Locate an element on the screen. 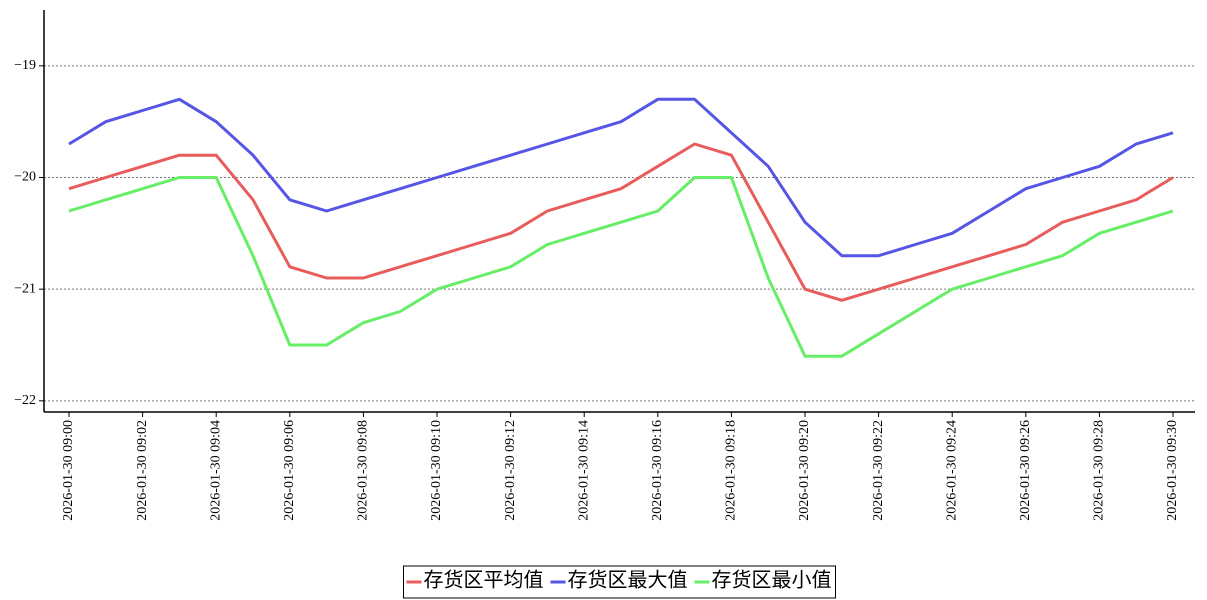  x-tick-label: 2026-01-30 09:06 is located at coordinates (289, 470).